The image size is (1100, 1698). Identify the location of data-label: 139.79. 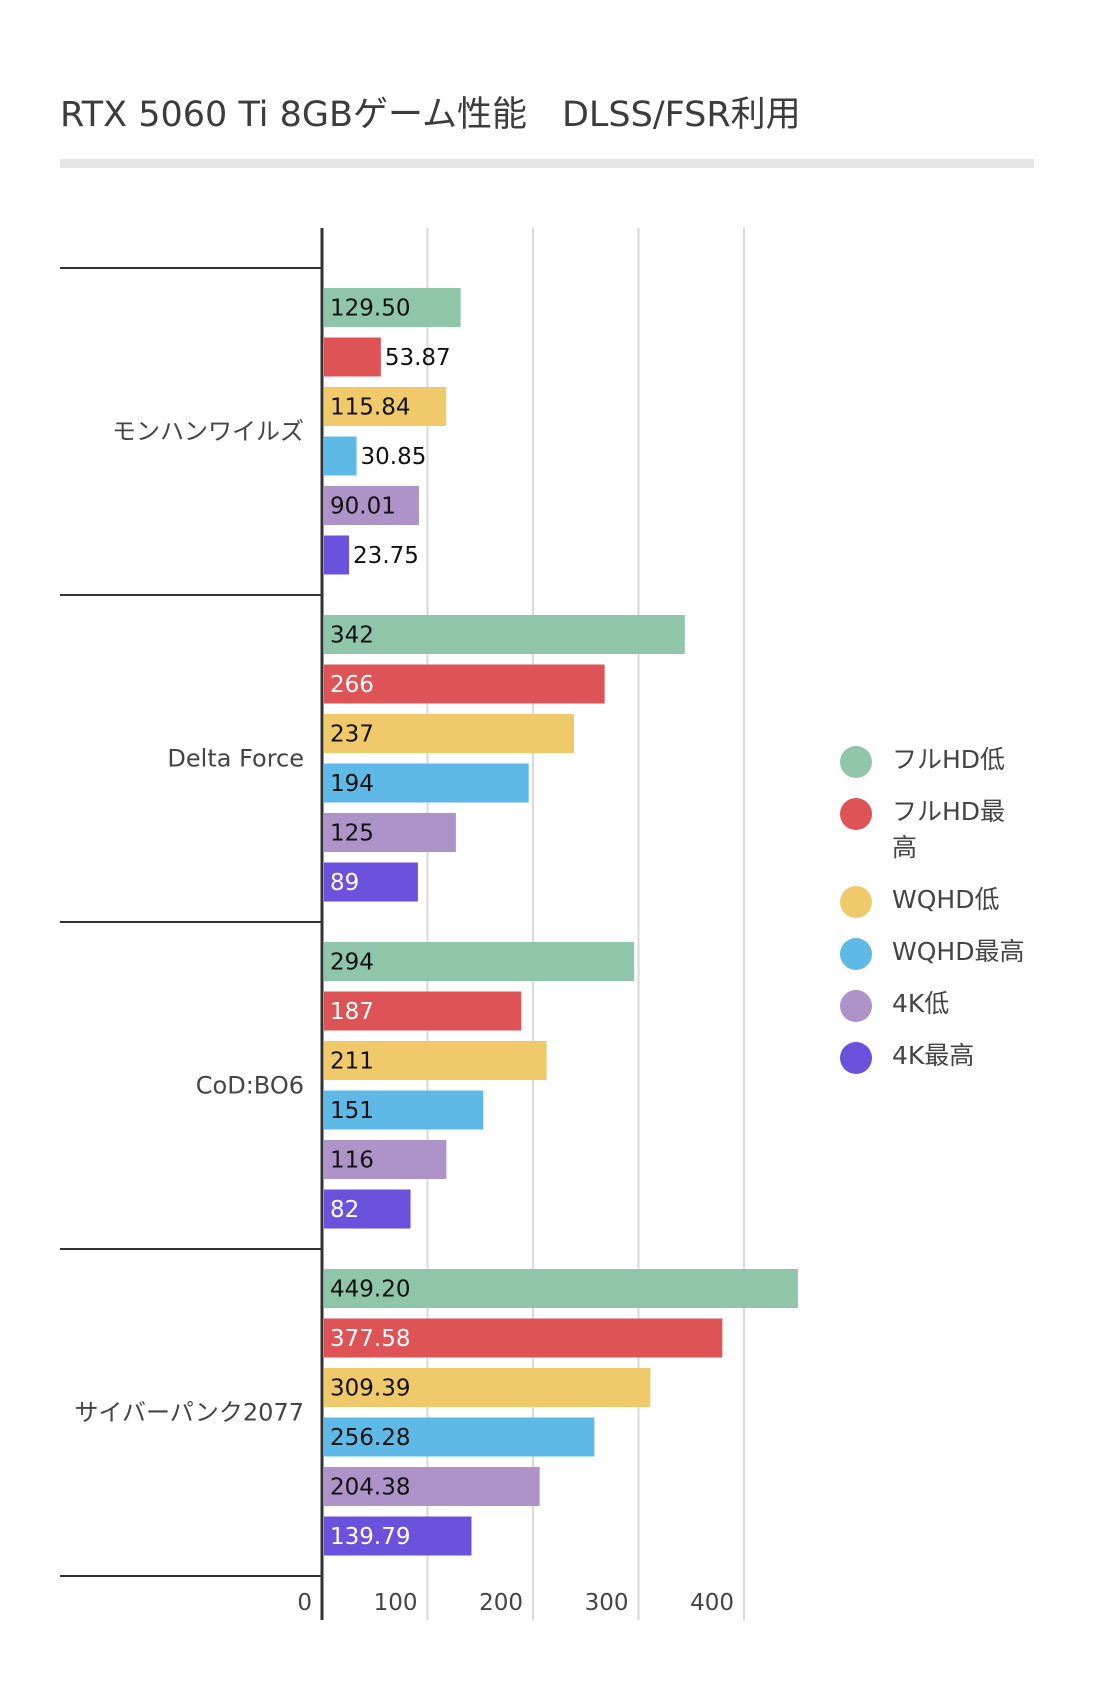
(370, 1537).